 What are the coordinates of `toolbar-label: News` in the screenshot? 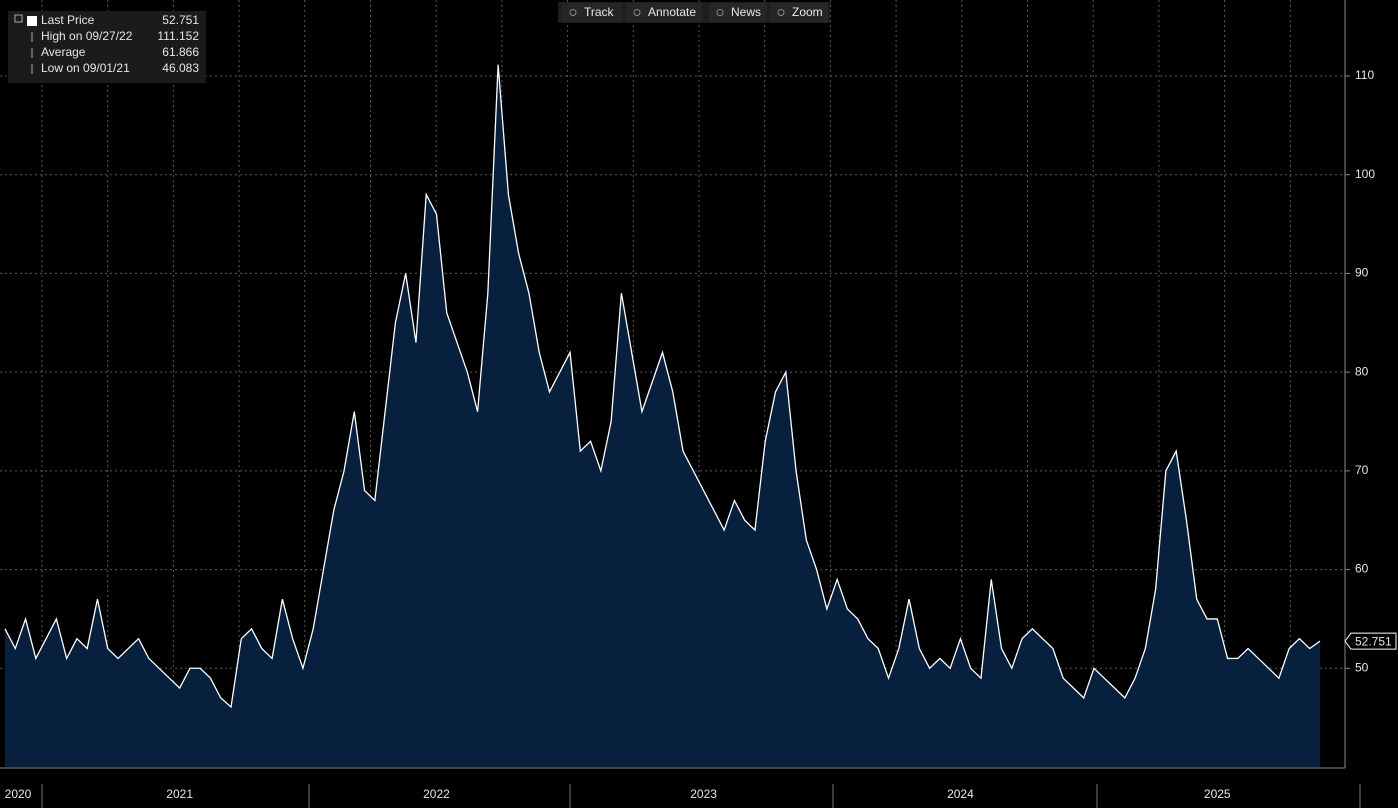 It's located at (746, 12).